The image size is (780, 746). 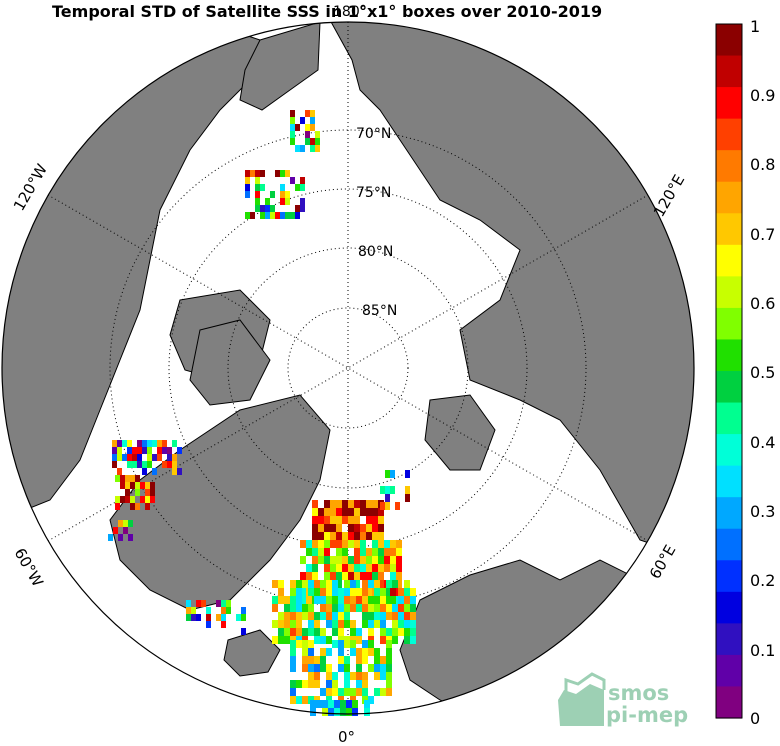 What do you see at coordinates (373, 193) in the screenshot?
I see `lat-label-75: 75°N` at bounding box center [373, 193].